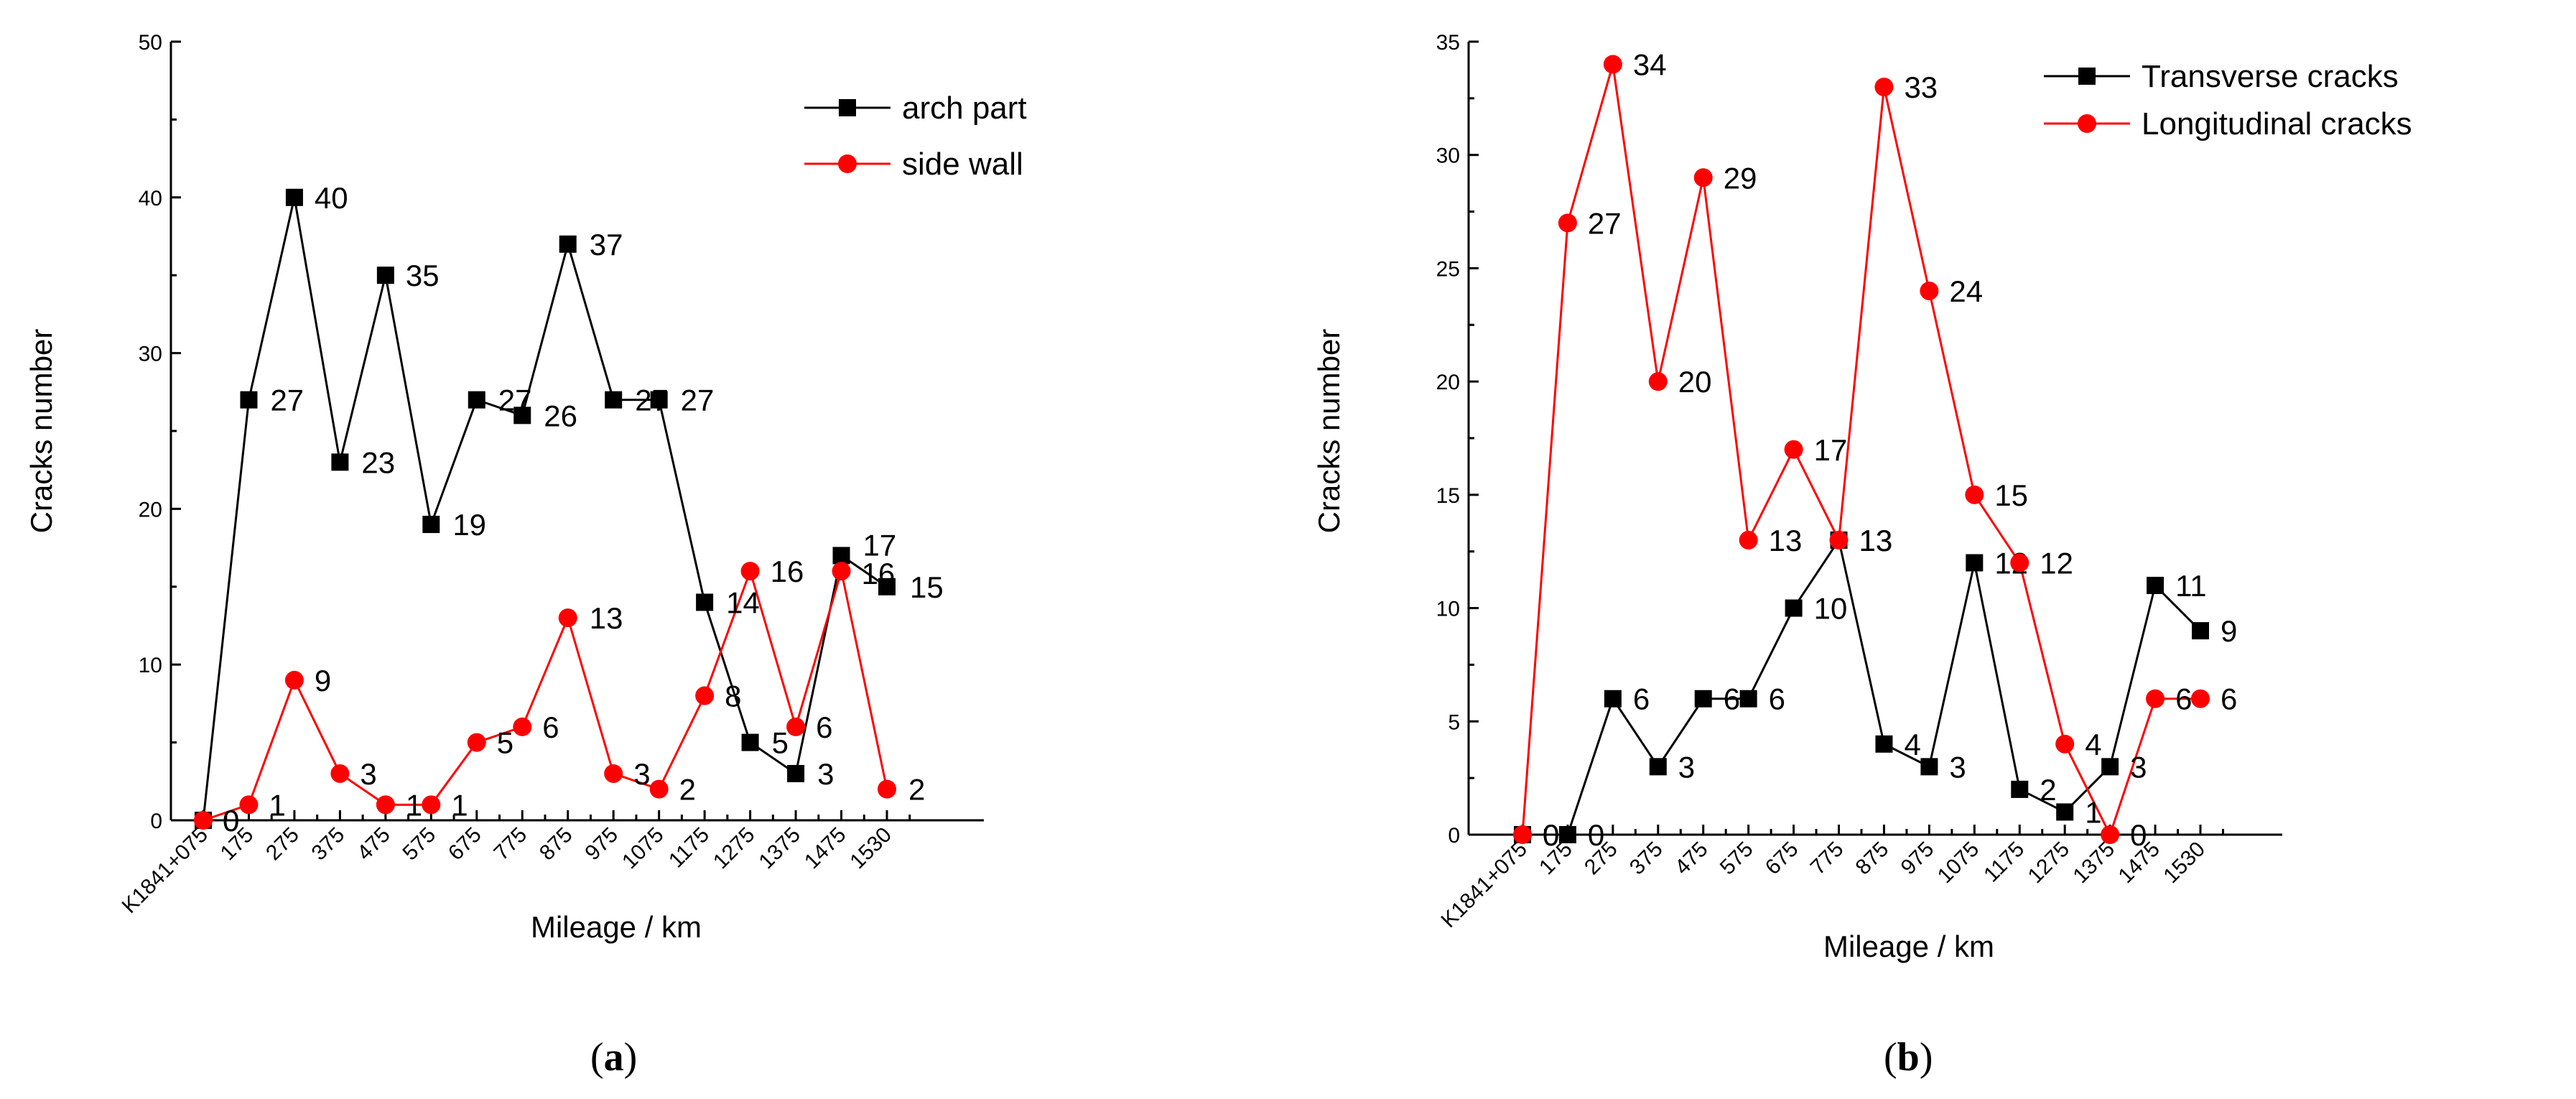  I want to click on data-label-b-s2: 27, so click(1605, 223).